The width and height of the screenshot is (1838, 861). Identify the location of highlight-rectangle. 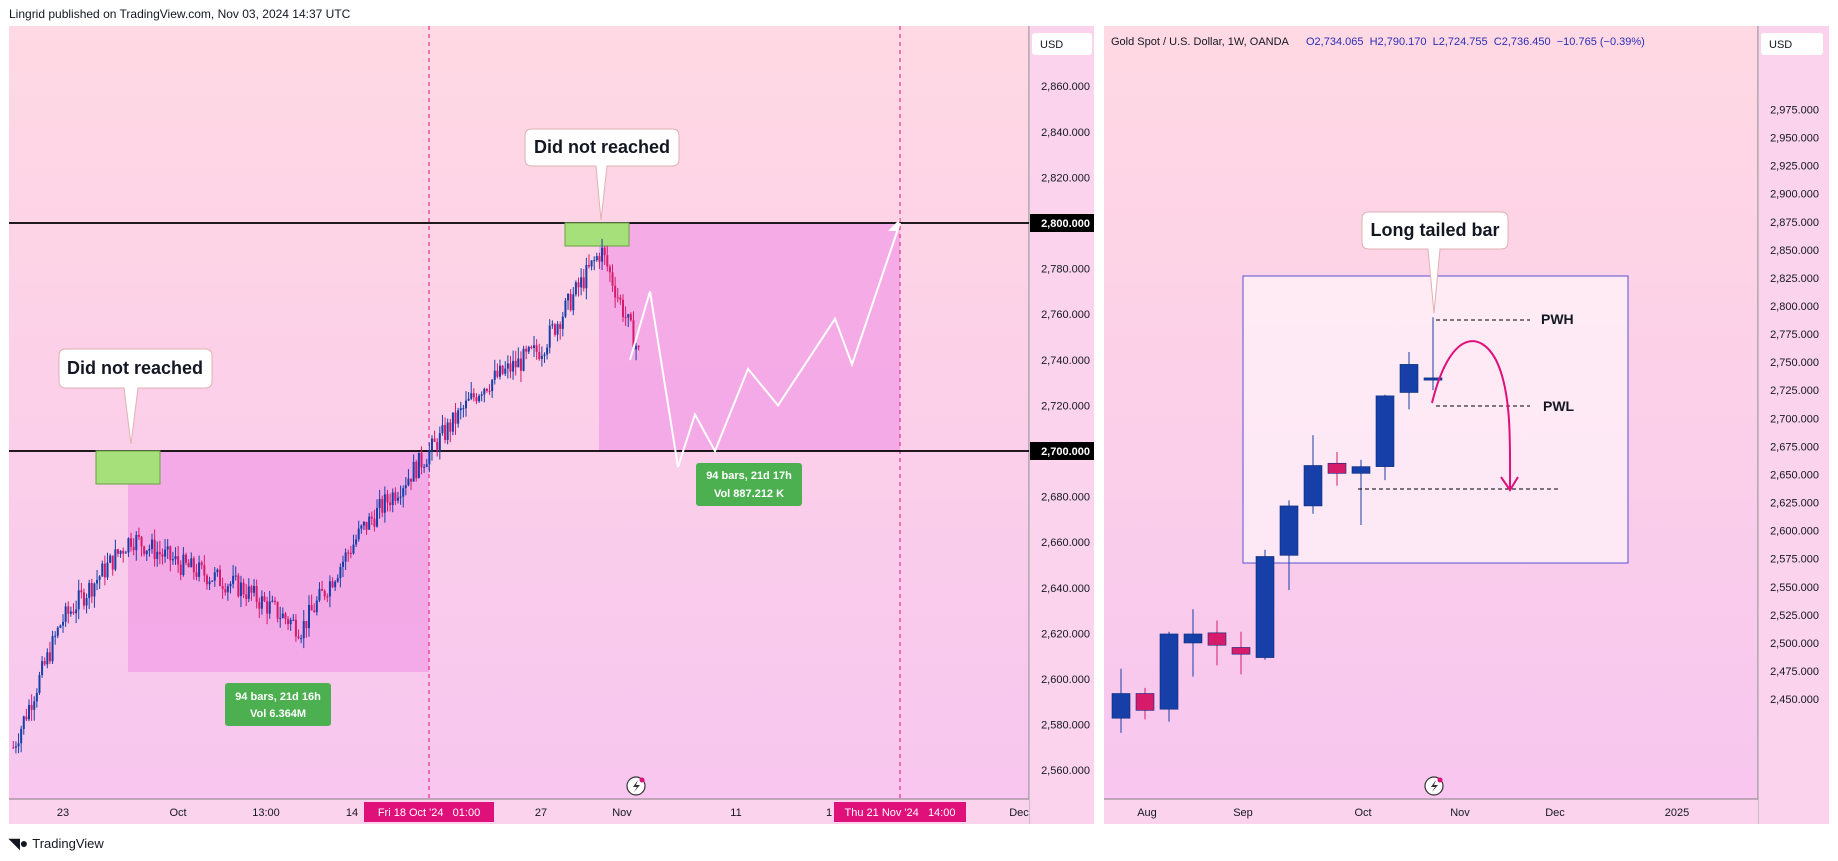
(1435, 419).